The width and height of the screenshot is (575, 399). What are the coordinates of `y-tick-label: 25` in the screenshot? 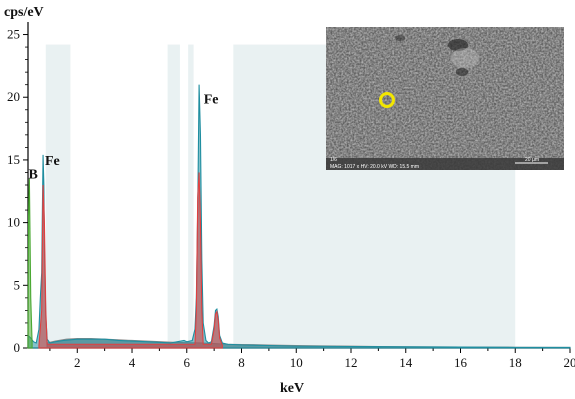 It's located at (13, 34).